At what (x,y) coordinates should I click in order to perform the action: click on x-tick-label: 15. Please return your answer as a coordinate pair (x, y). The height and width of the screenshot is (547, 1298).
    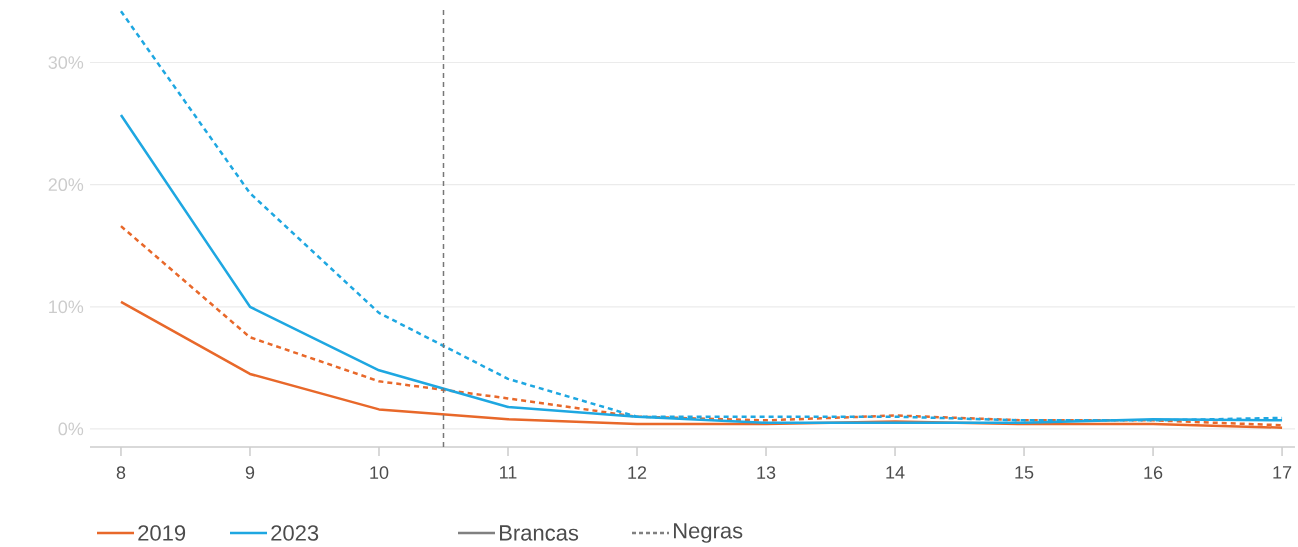
    Looking at the image, I should click on (1024, 472).